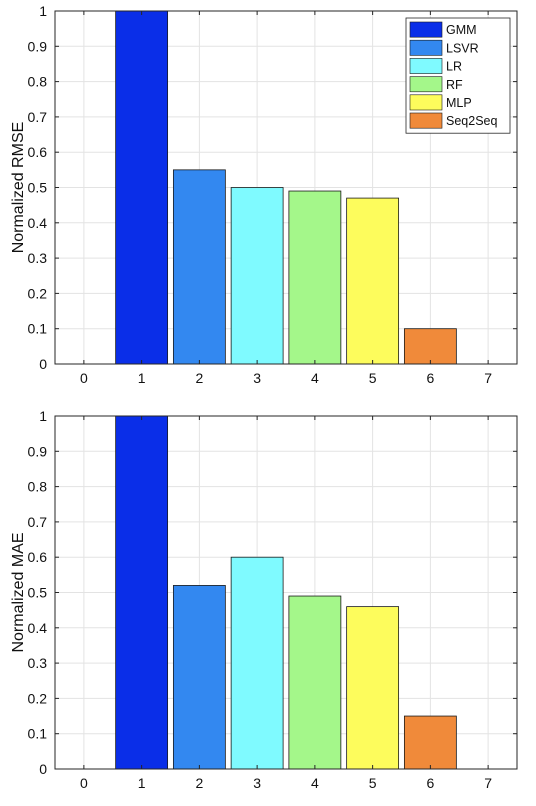  Describe the element at coordinates (430, 742) in the screenshot. I see `bar-x6` at that location.